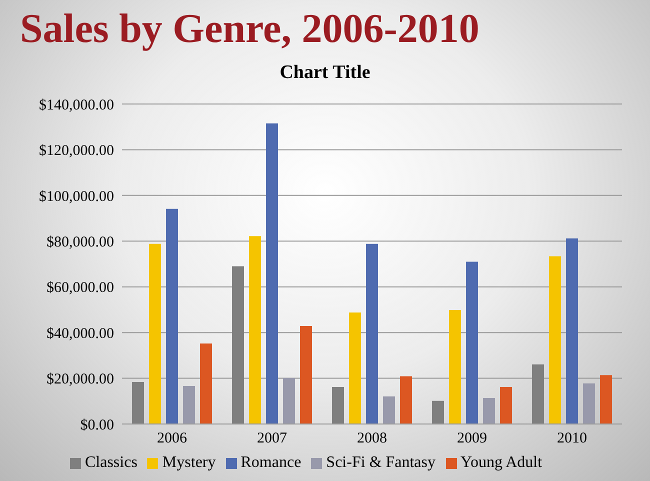  Describe the element at coordinates (80, 242) in the screenshot. I see `y-tick-label: $80,000.00` at that location.